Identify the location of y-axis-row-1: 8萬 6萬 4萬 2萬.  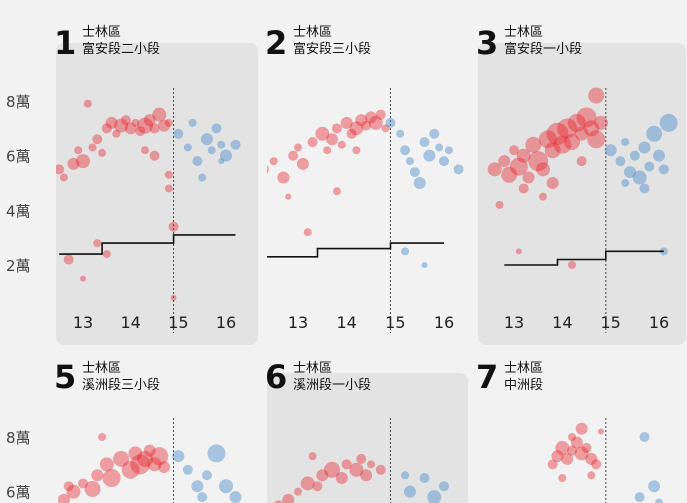
(18, 184).